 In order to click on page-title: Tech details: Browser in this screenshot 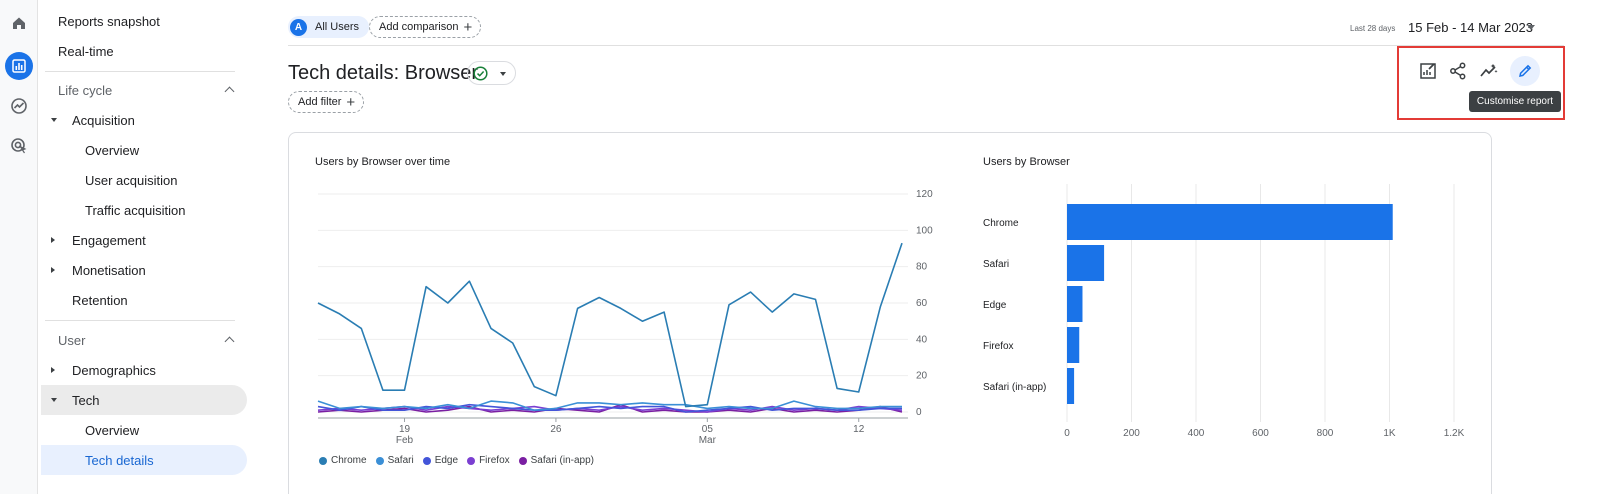, I will do `click(383, 73)`.